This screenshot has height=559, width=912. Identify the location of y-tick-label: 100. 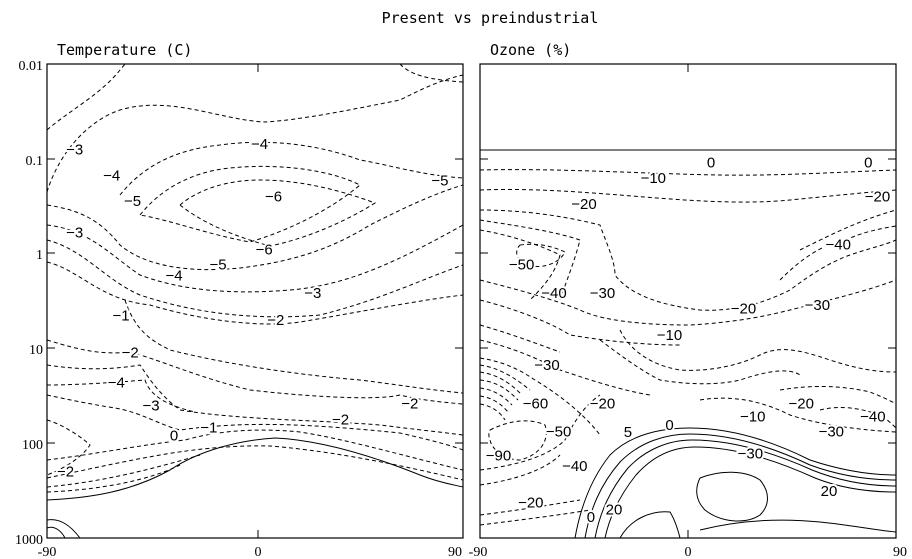
(32, 445).